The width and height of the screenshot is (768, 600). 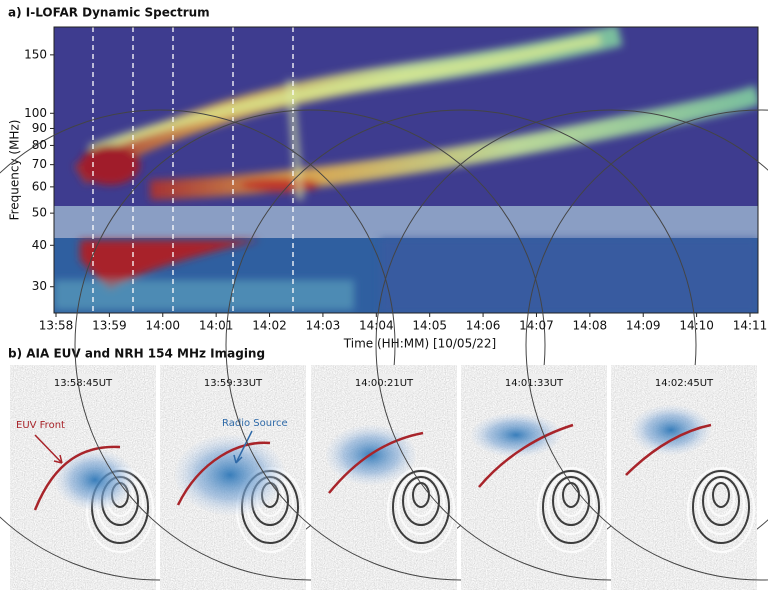 I want to click on y-tick-label: 80, so click(x=39, y=145).